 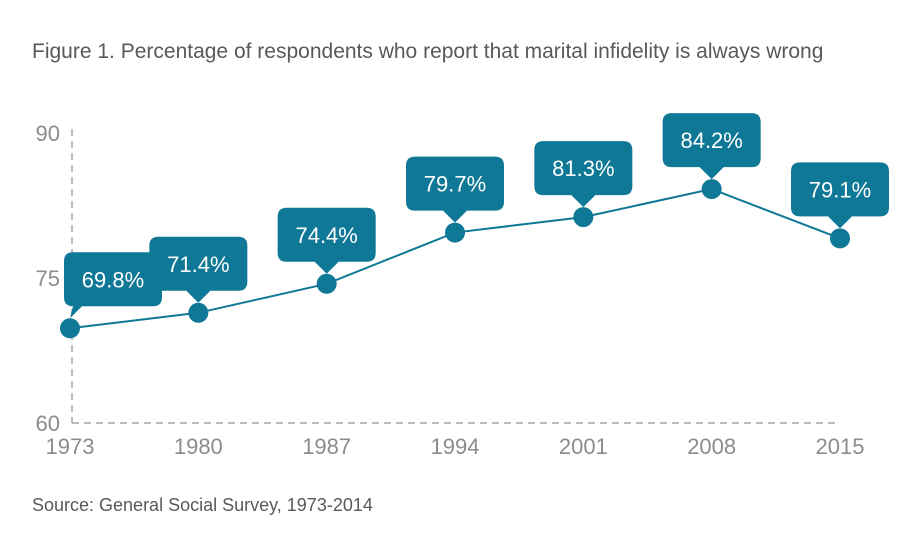 What do you see at coordinates (583, 168) in the screenshot?
I see `data-label: 81.3%` at bounding box center [583, 168].